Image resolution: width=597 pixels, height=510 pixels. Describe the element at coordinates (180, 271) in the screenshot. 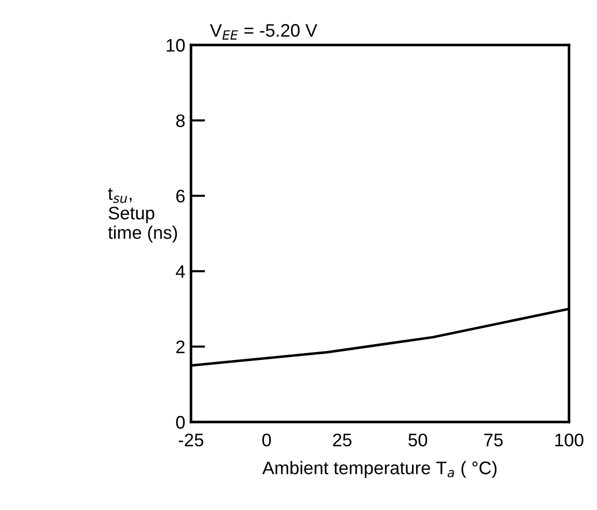

I see `y-tick-label: 4` at that location.